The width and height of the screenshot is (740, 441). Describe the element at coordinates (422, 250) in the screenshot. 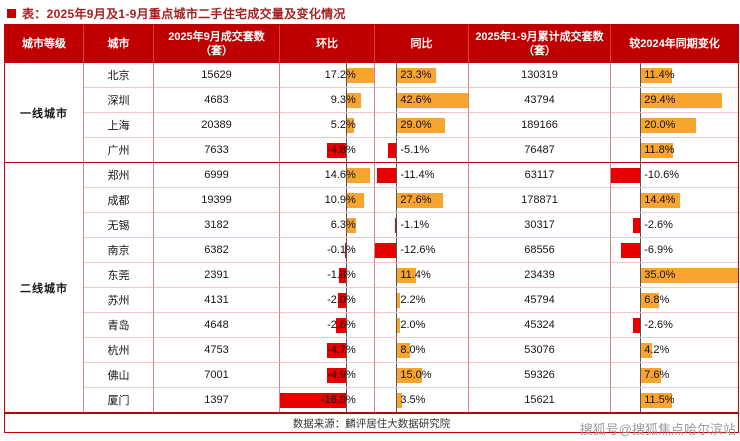

I see `yoy-bar-cell: -12.6%` at that location.